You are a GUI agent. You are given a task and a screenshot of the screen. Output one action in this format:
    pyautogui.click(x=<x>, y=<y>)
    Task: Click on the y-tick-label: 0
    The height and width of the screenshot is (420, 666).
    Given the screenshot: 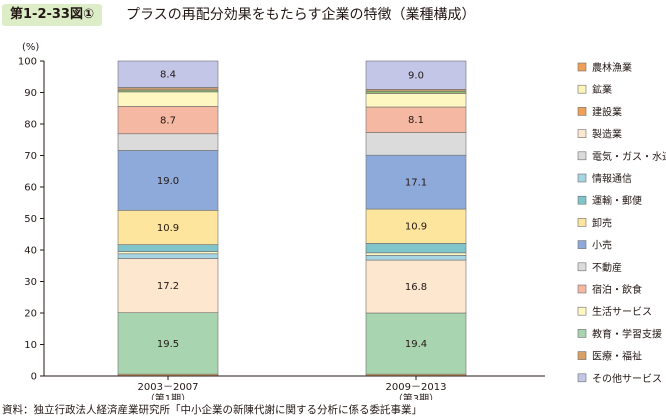 What is the action you would take?
    pyautogui.click(x=34, y=377)
    